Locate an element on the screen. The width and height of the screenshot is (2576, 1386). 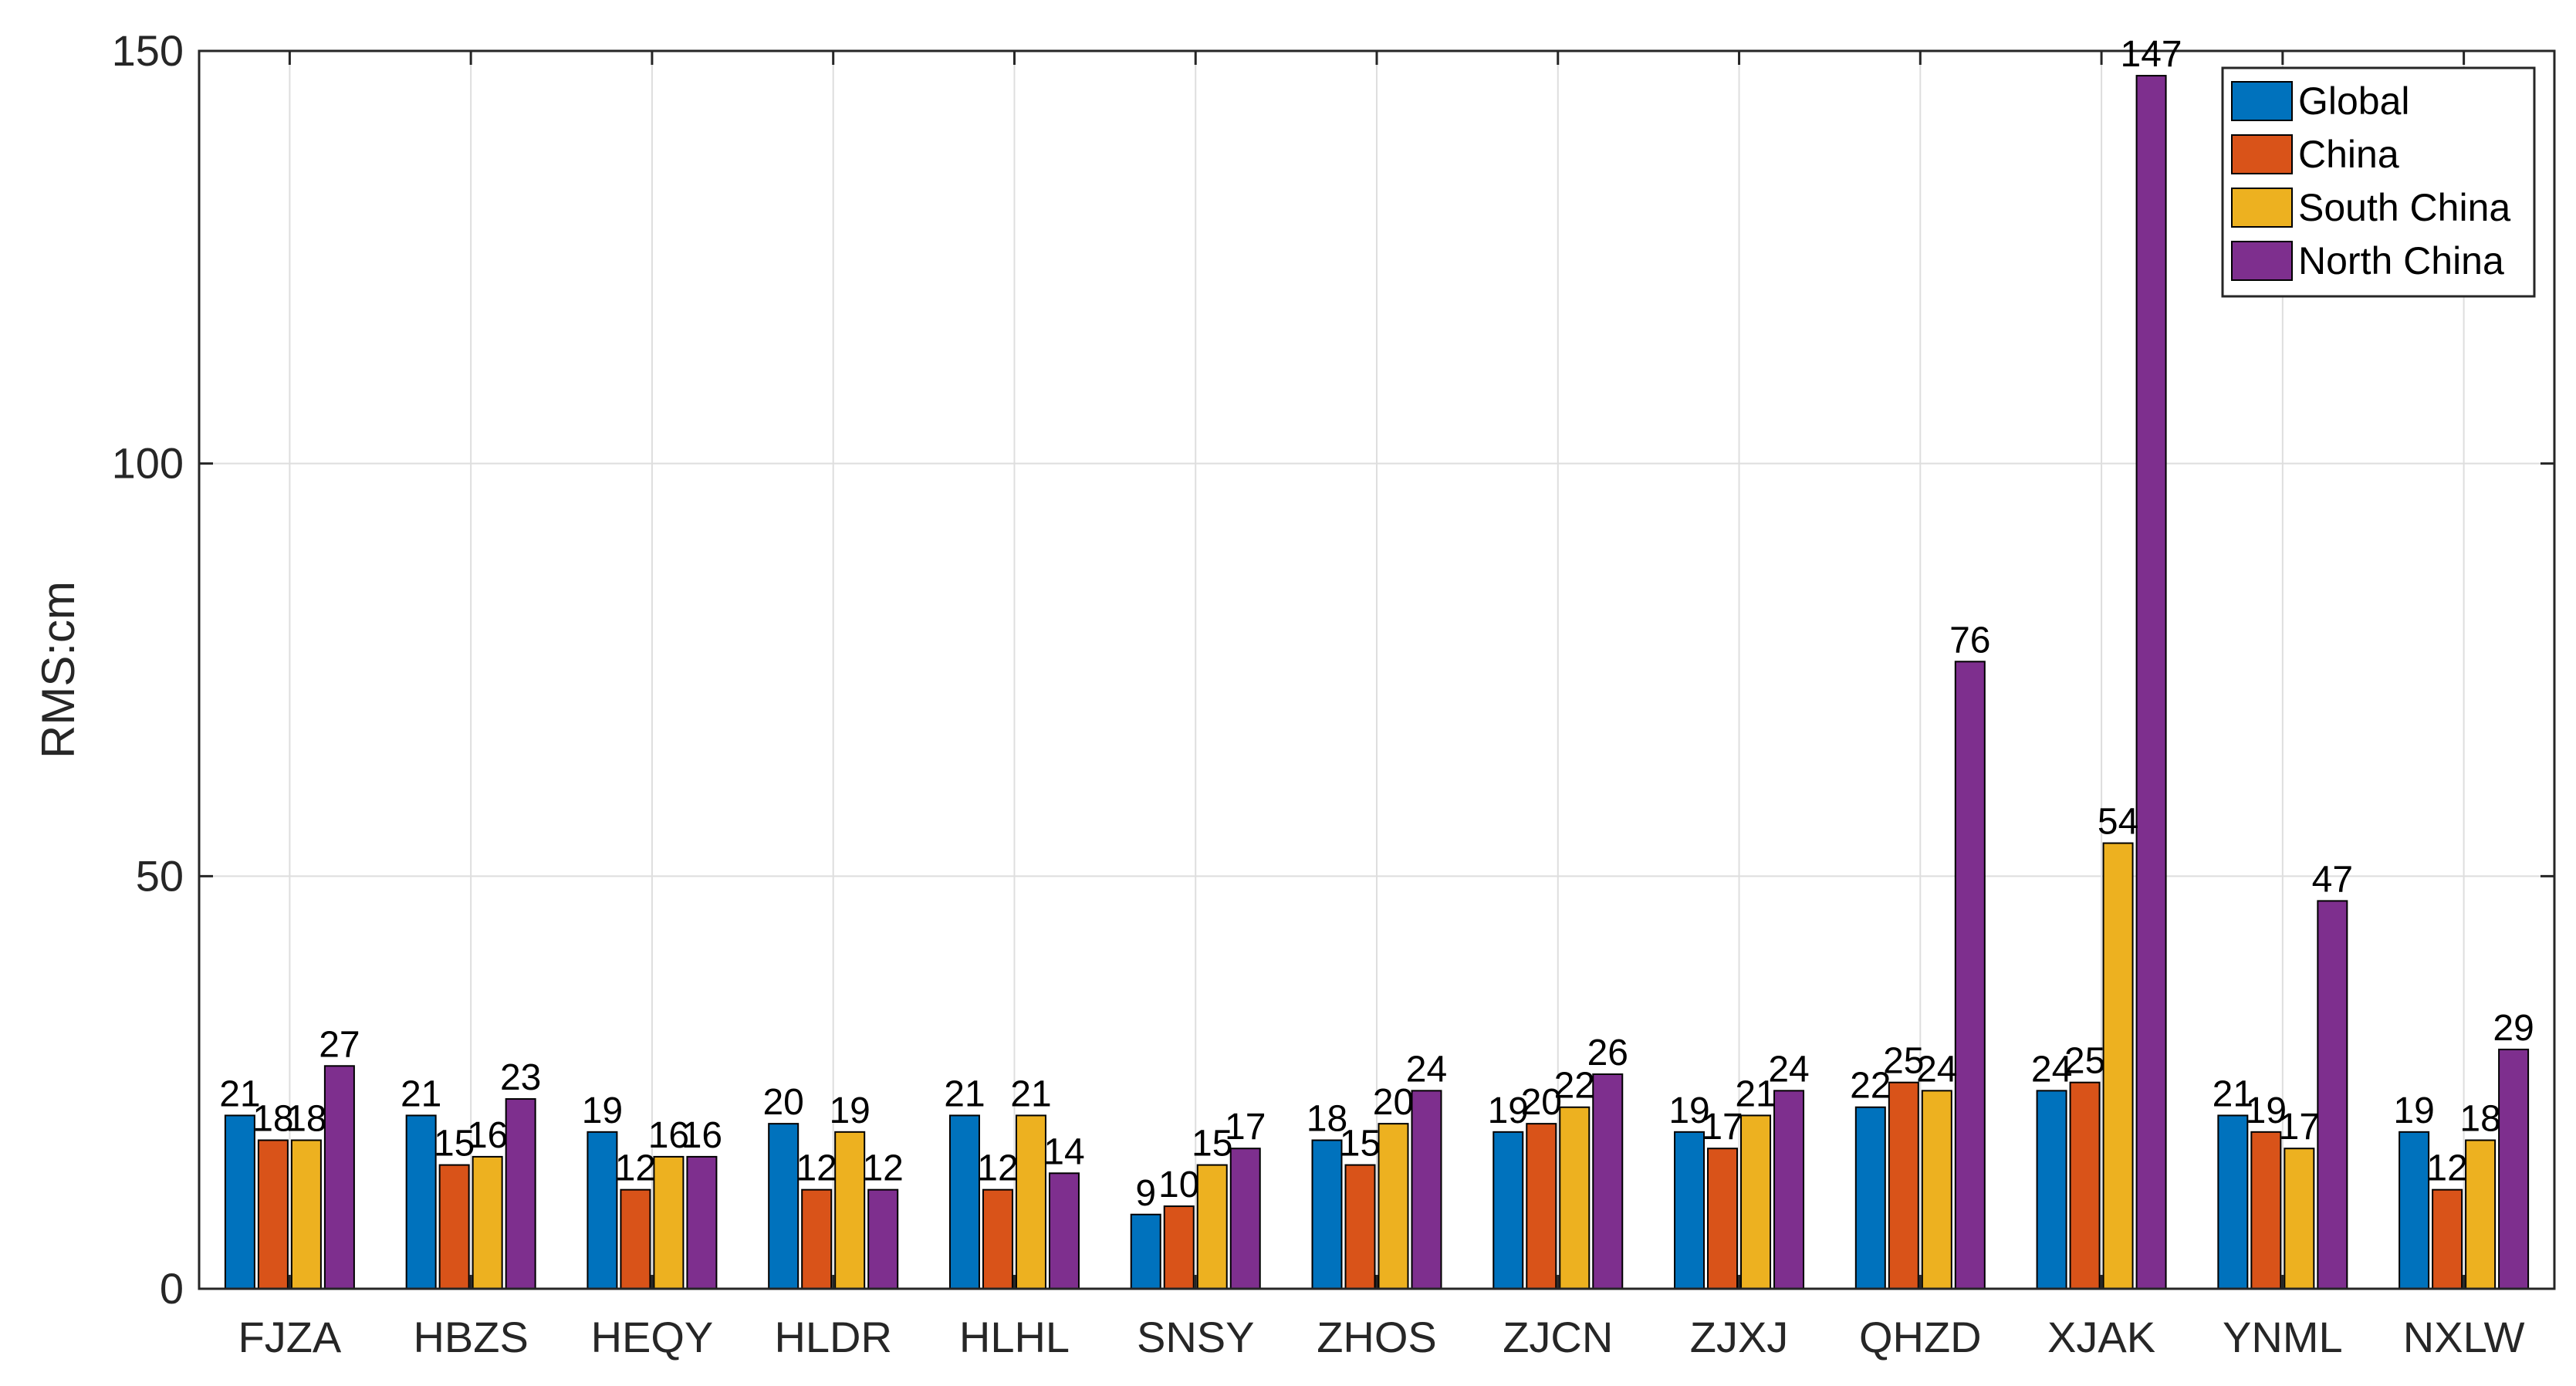
x-tick-label: ZJXJ is located at coordinates (1739, 1337).